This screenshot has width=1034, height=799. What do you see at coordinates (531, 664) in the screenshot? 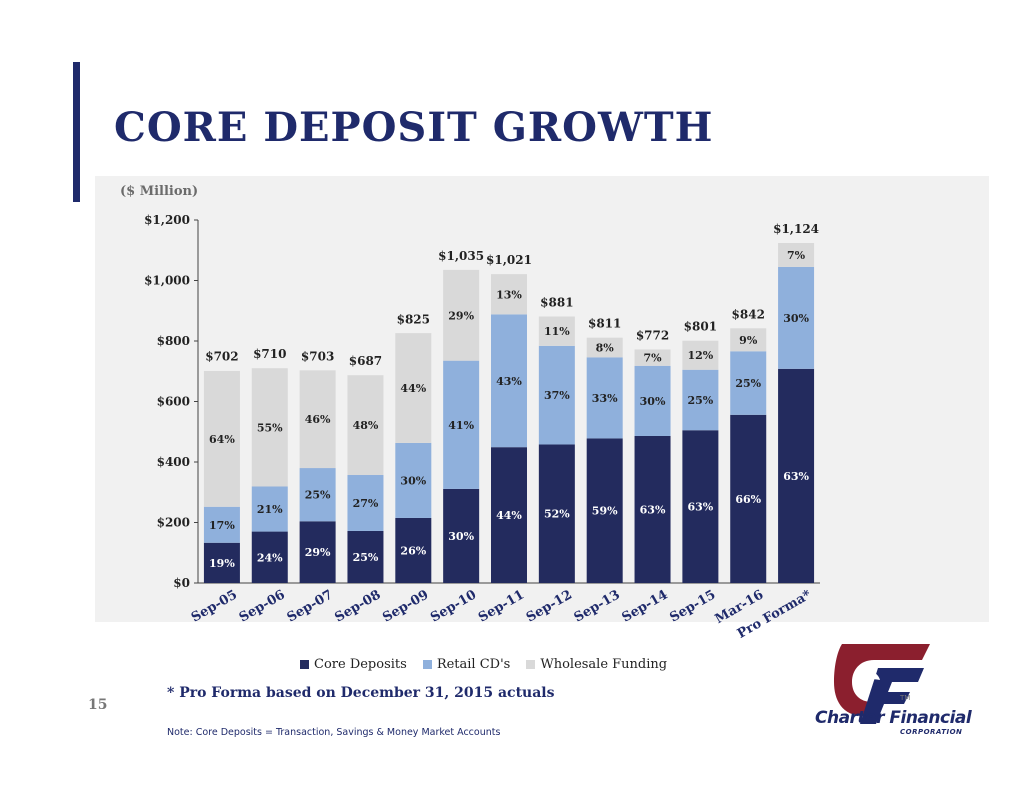
I see `legend-swatch-wholesale` at bounding box center [531, 664].